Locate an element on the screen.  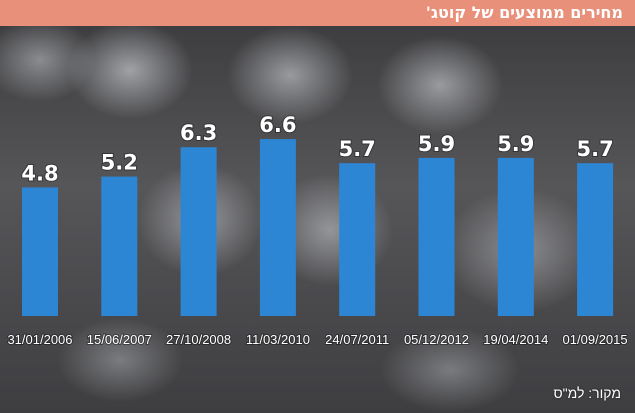
source-note: מקור: למ"ס is located at coordinates (587, 393).